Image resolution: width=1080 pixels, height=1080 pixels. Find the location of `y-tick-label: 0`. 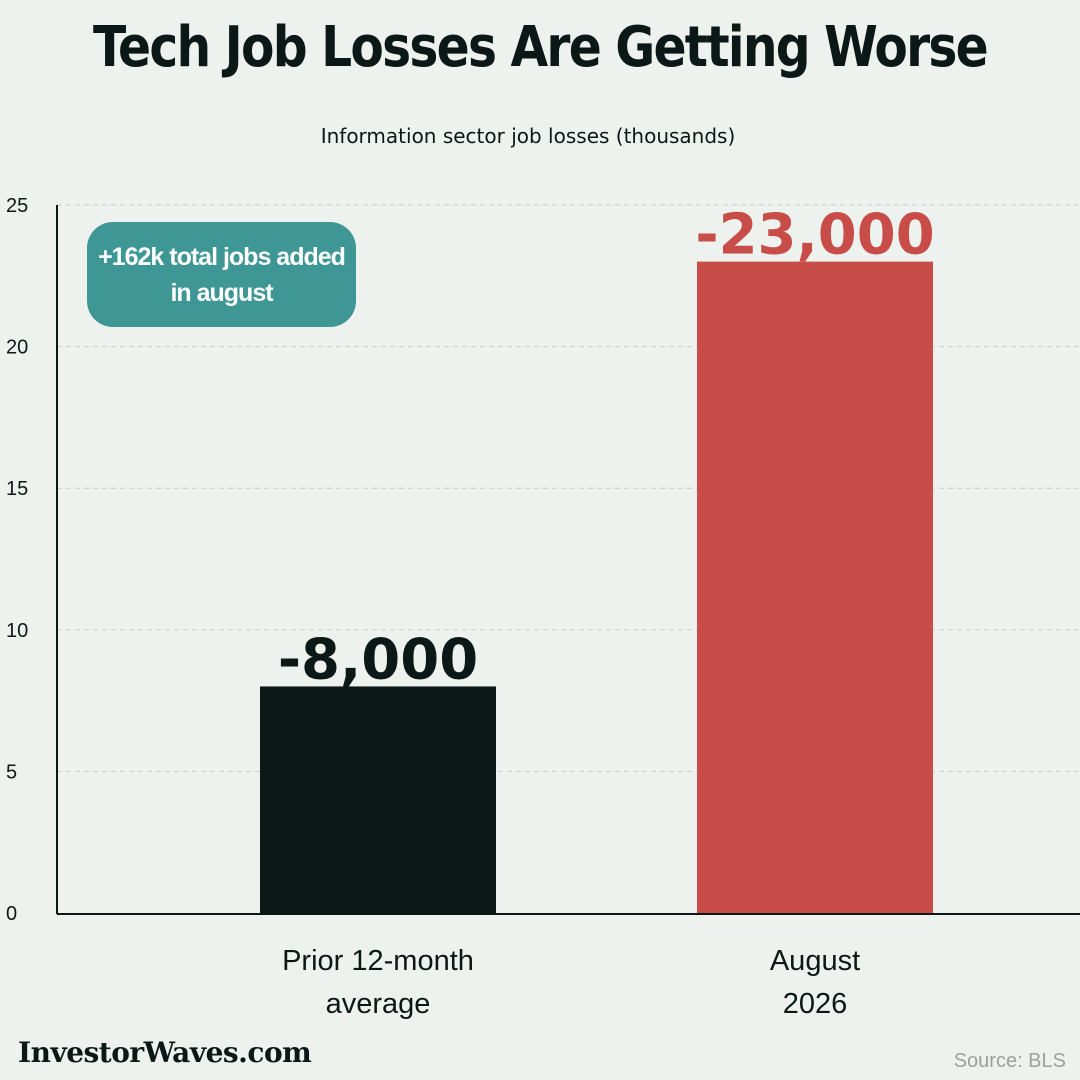

y-tick-label: 0 is located at coordinates (11, 914).